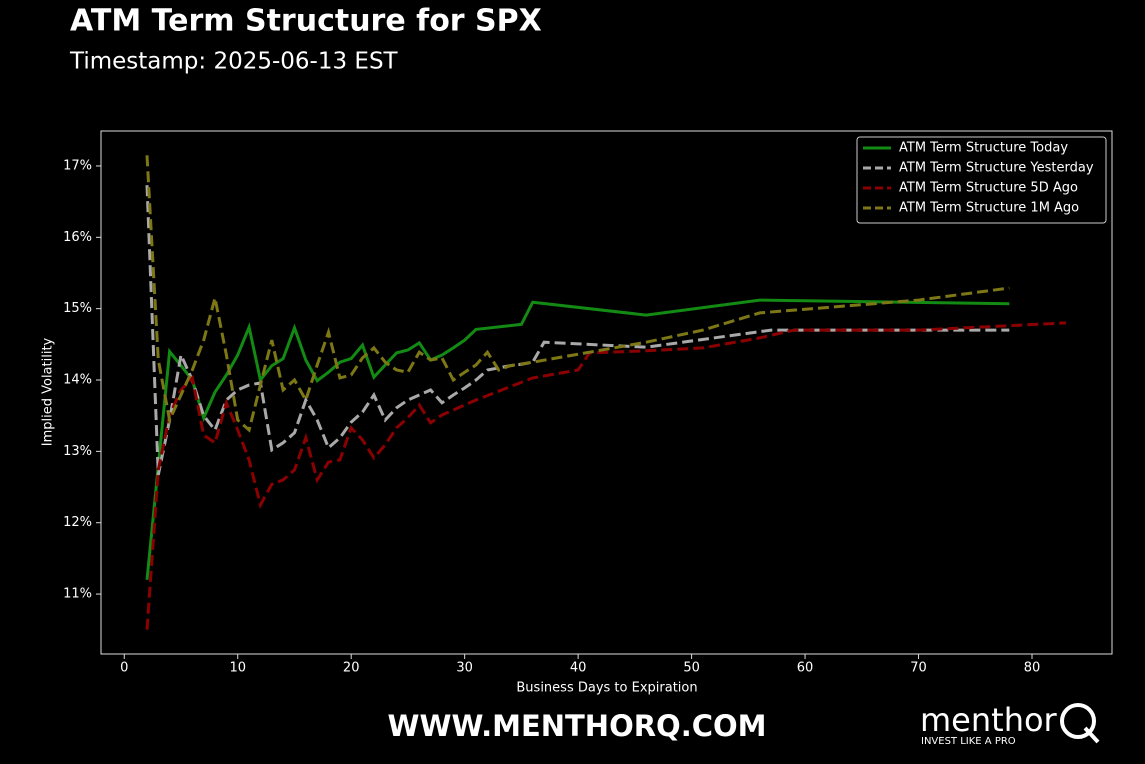 This screenshot has width=1145, height=764. What do you see at coordinates (237, 668) in the screenshot?
I see `x-tick-label: 10` at bounding box center [237, 668].